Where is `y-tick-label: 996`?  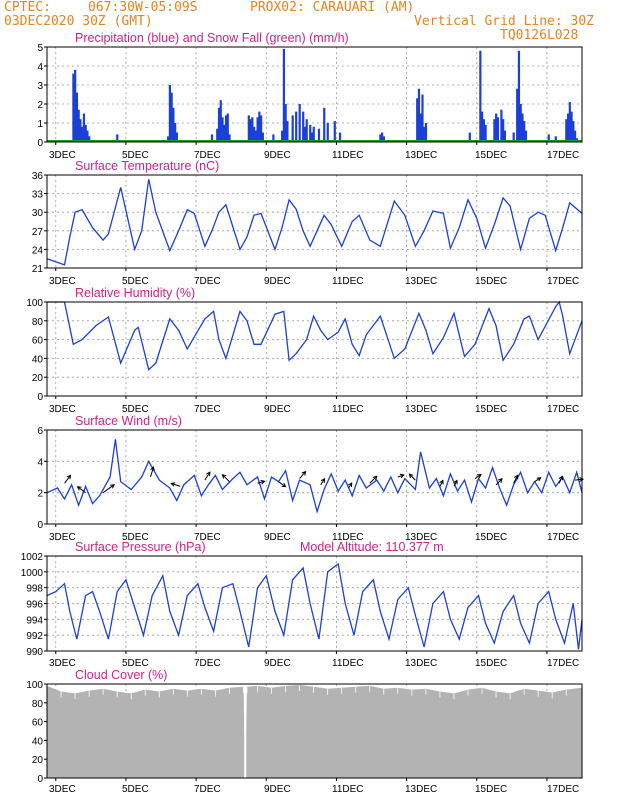 y-tick-label: 996 is located at coordinates (34, 605).